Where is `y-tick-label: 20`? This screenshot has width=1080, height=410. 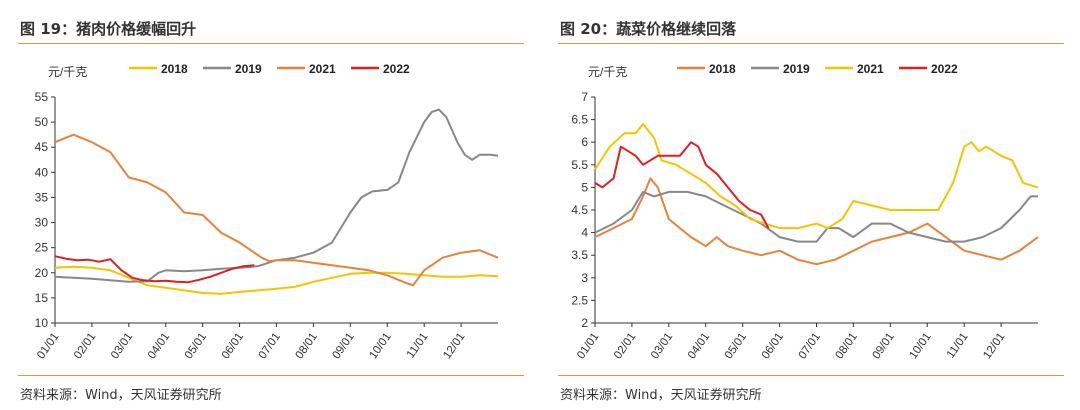 y-tick-label: 20 is located at coordinates (42, 273).